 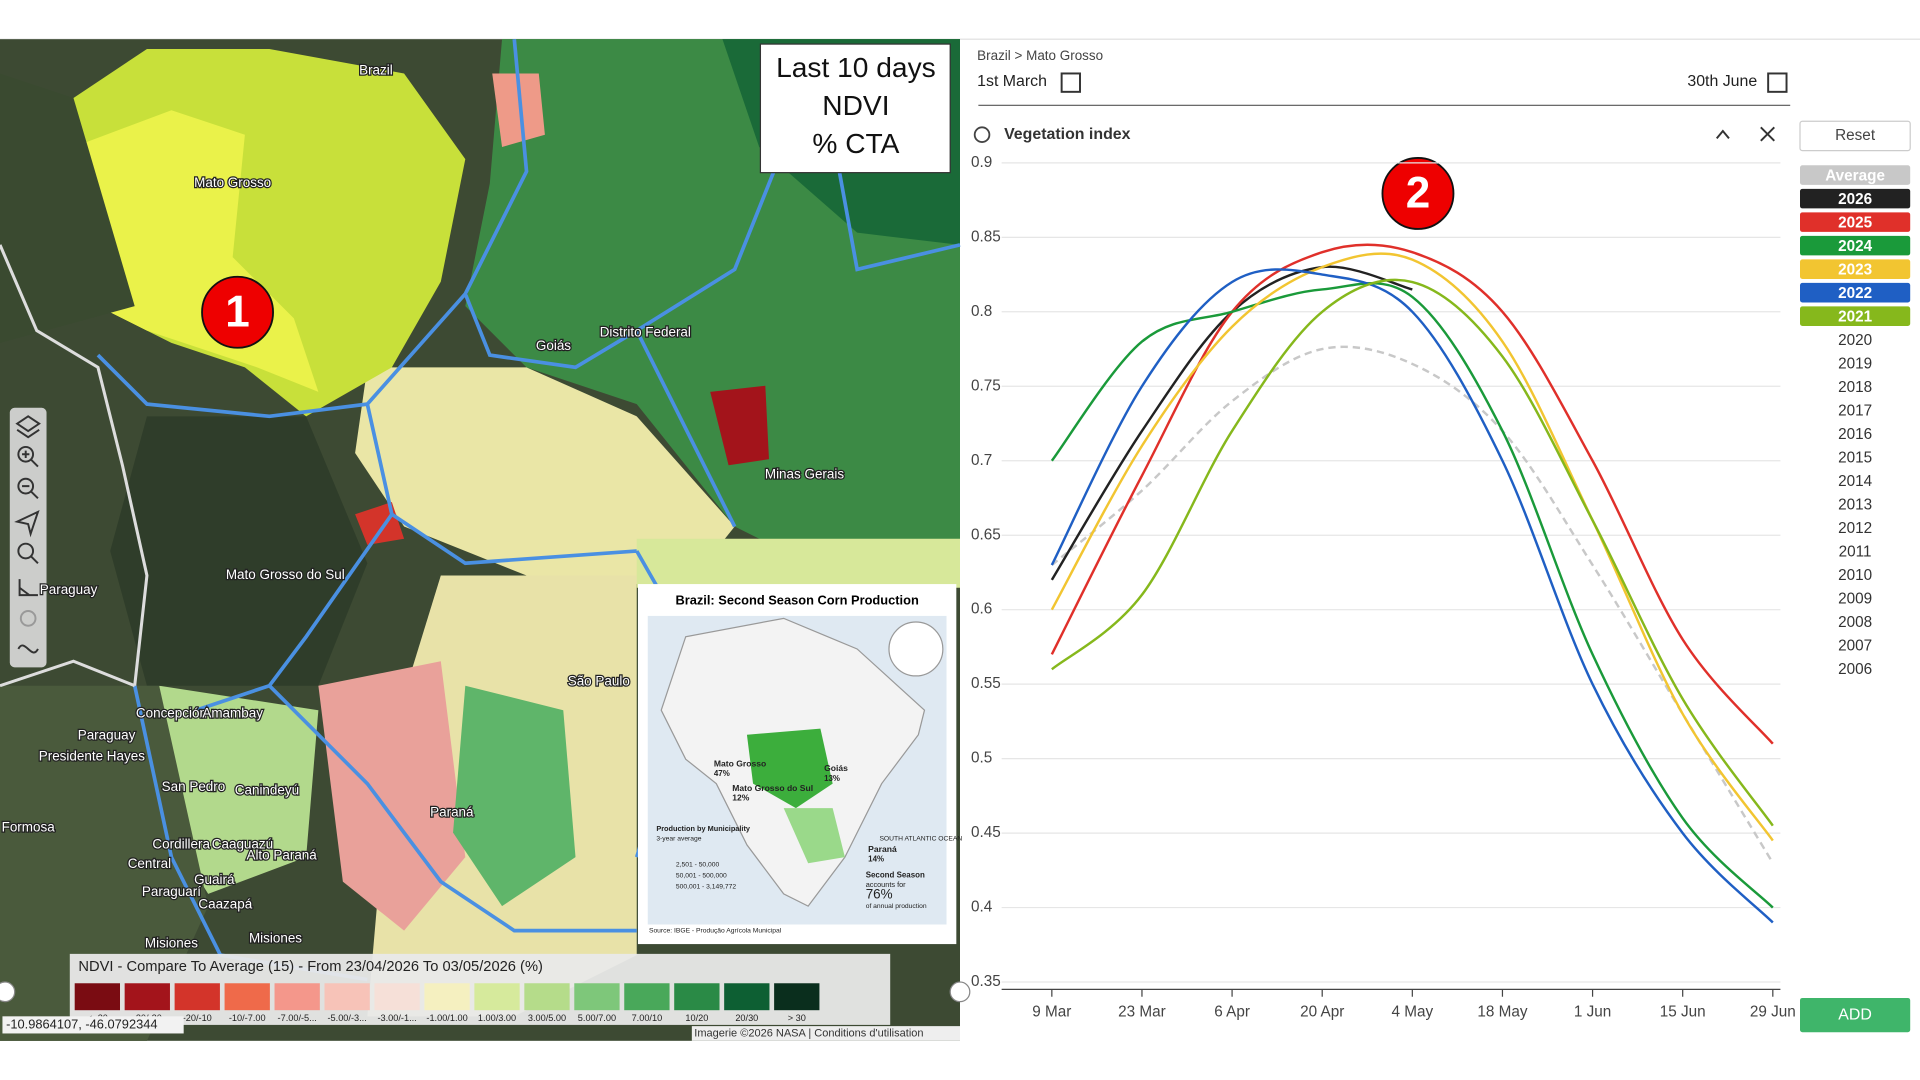 I want to click on legend-year: 2009, so click(x=1855, y=599).